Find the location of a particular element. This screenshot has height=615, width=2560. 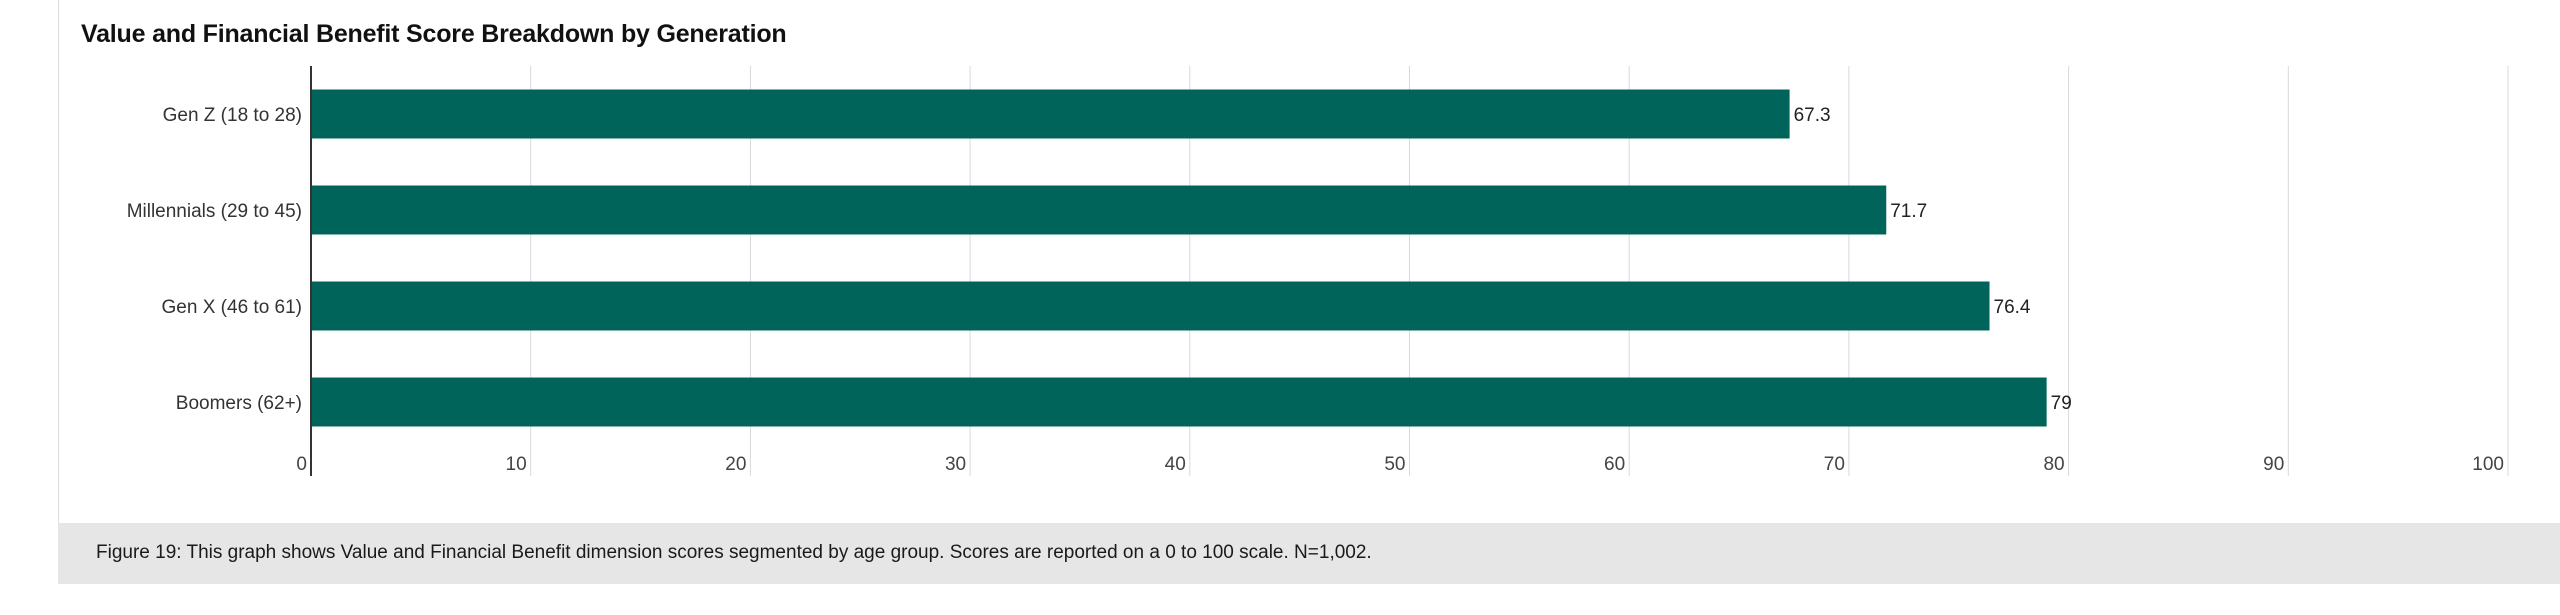

x-tick-label: 90 is located at coordinates (2273, 464).